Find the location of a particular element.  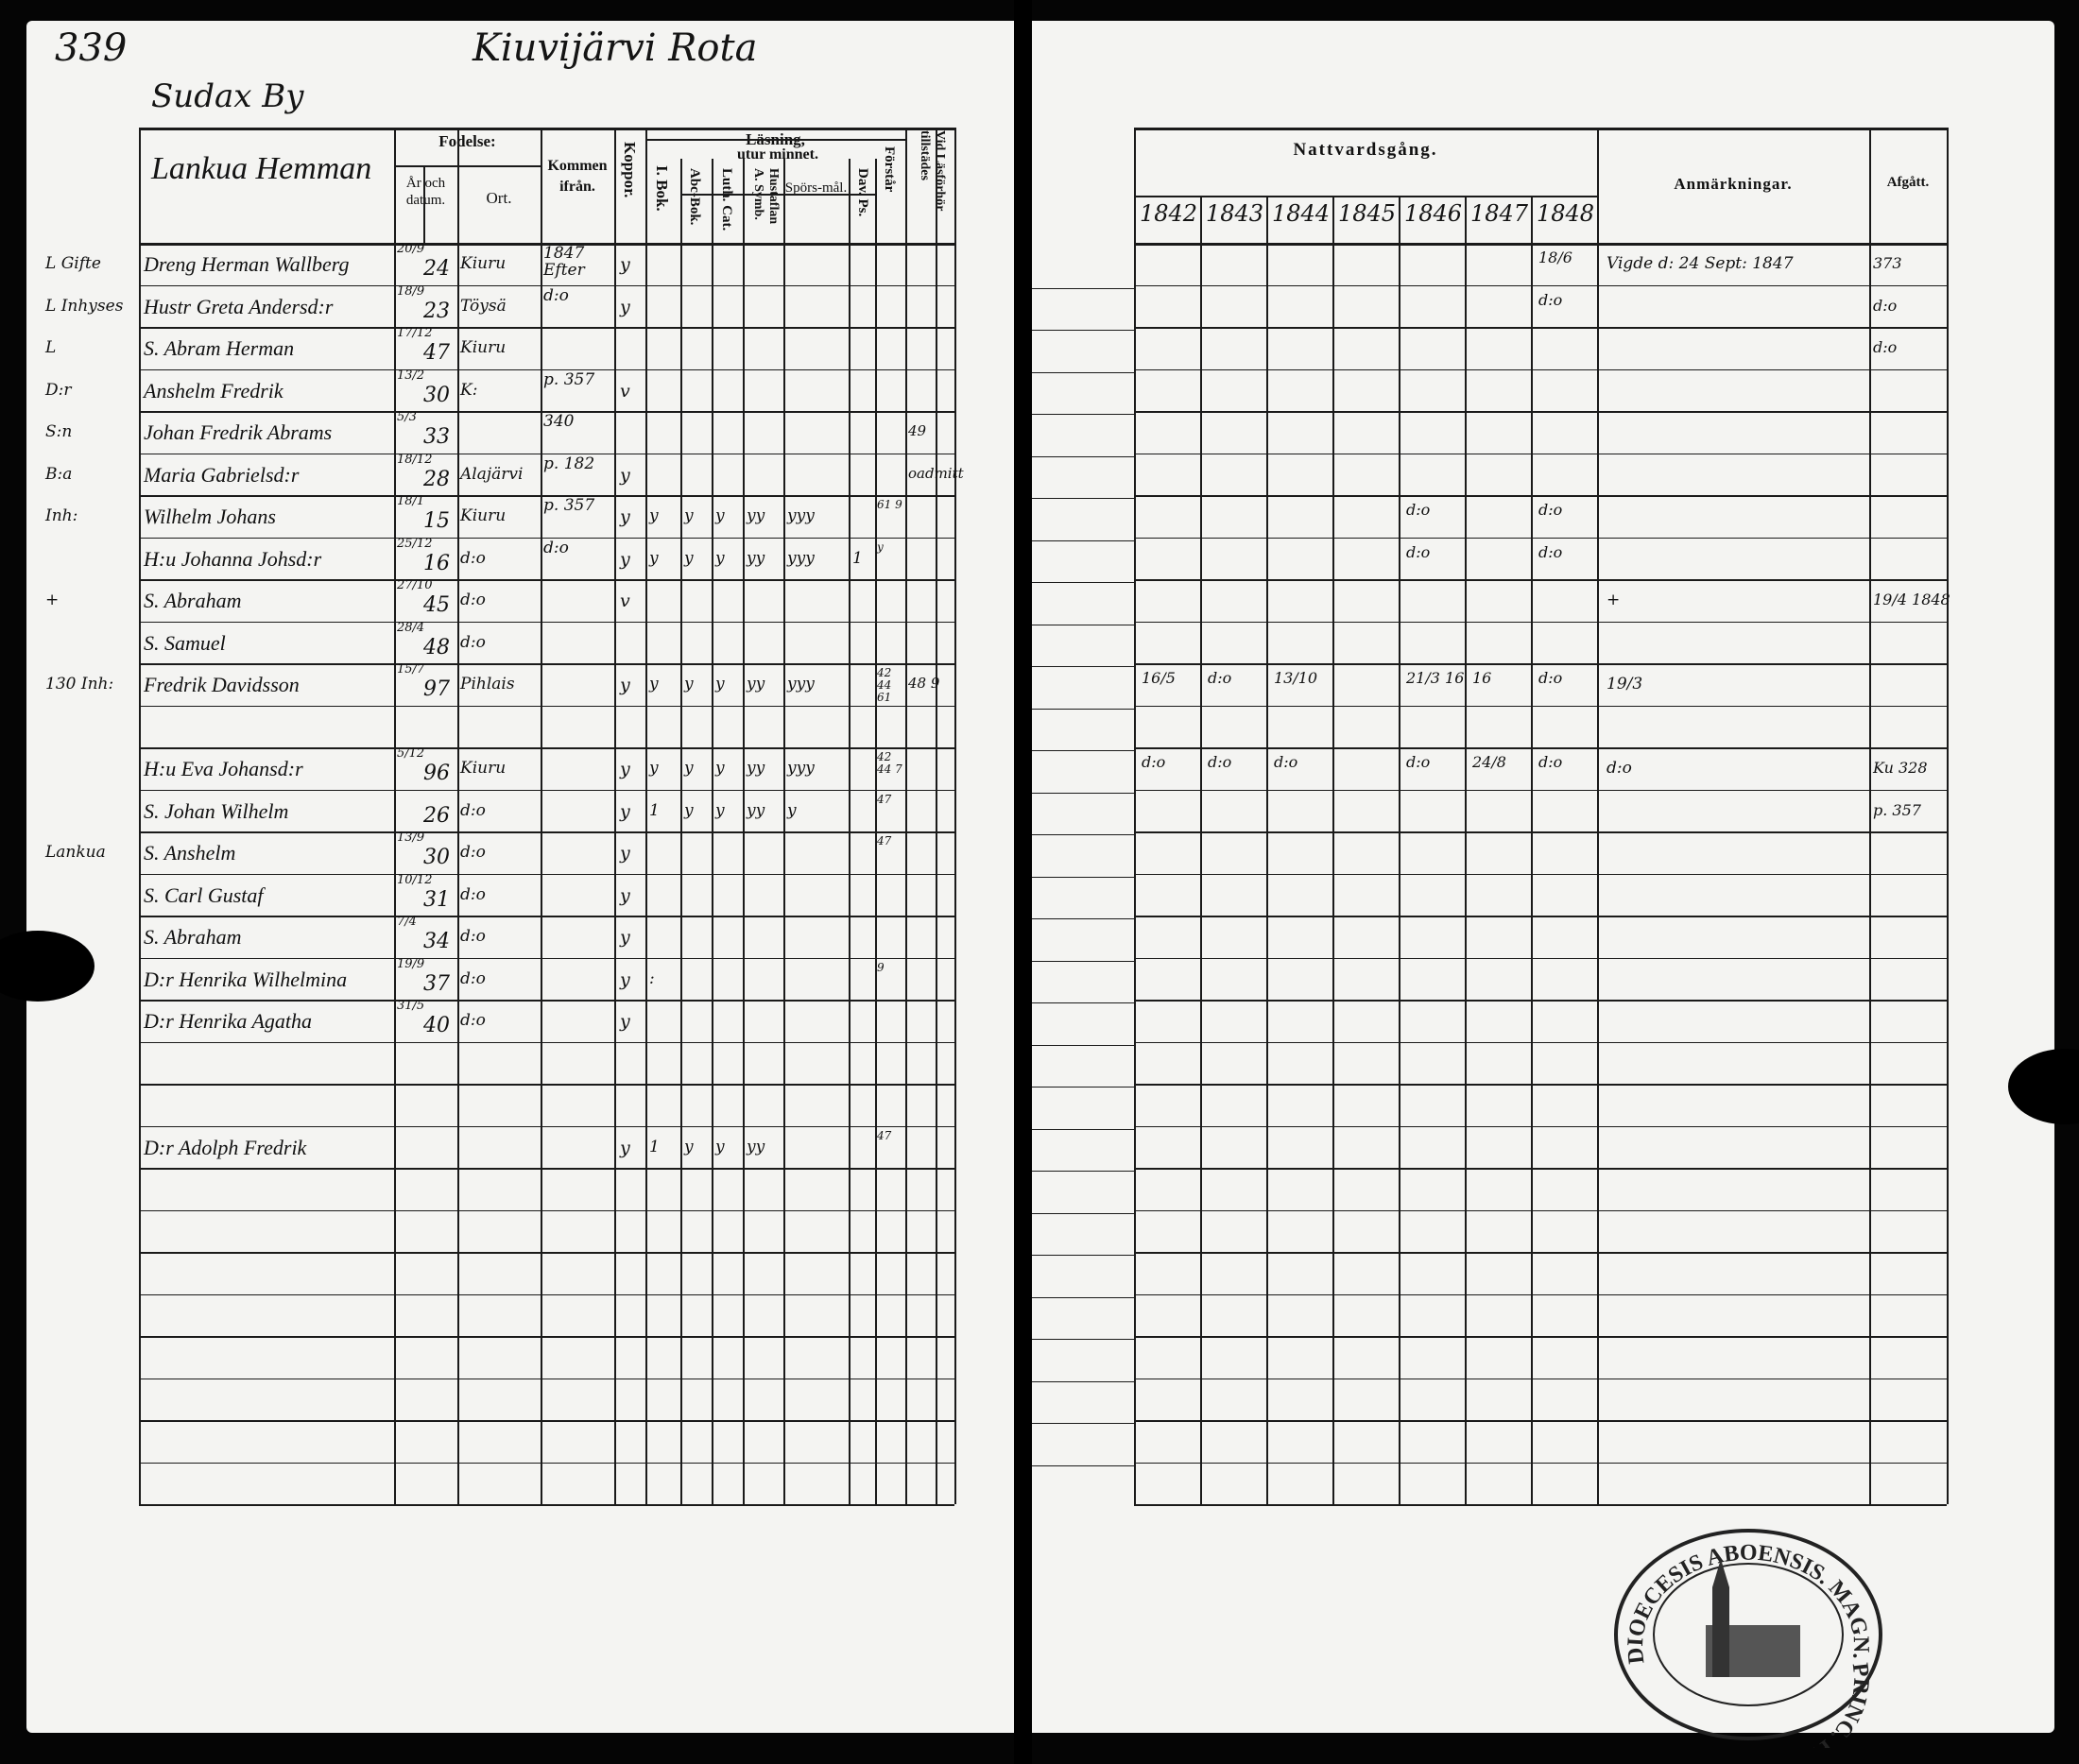

table-bottom-rule is located at coordinates (546, 1505).